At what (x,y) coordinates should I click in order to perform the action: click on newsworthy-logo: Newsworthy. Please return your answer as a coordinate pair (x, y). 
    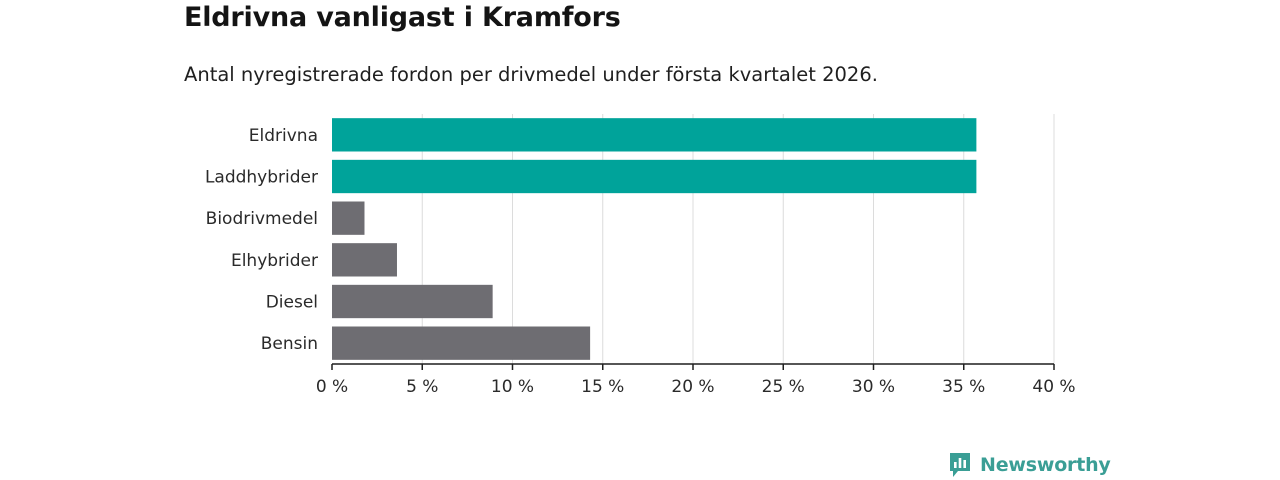
    Looking at the image, I should click on (1029, 465).